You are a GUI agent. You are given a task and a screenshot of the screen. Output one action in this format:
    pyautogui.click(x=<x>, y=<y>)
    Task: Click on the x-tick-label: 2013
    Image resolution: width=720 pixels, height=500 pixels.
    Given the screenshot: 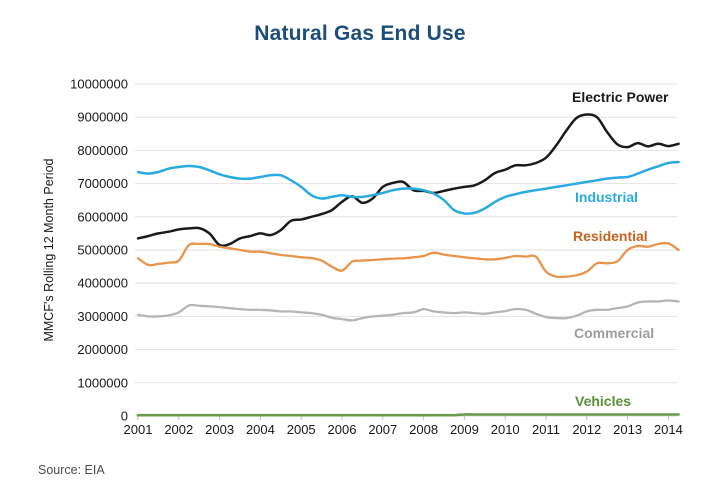 What is the action you would take?
    pyautogui.click(x=627, y=429)
    